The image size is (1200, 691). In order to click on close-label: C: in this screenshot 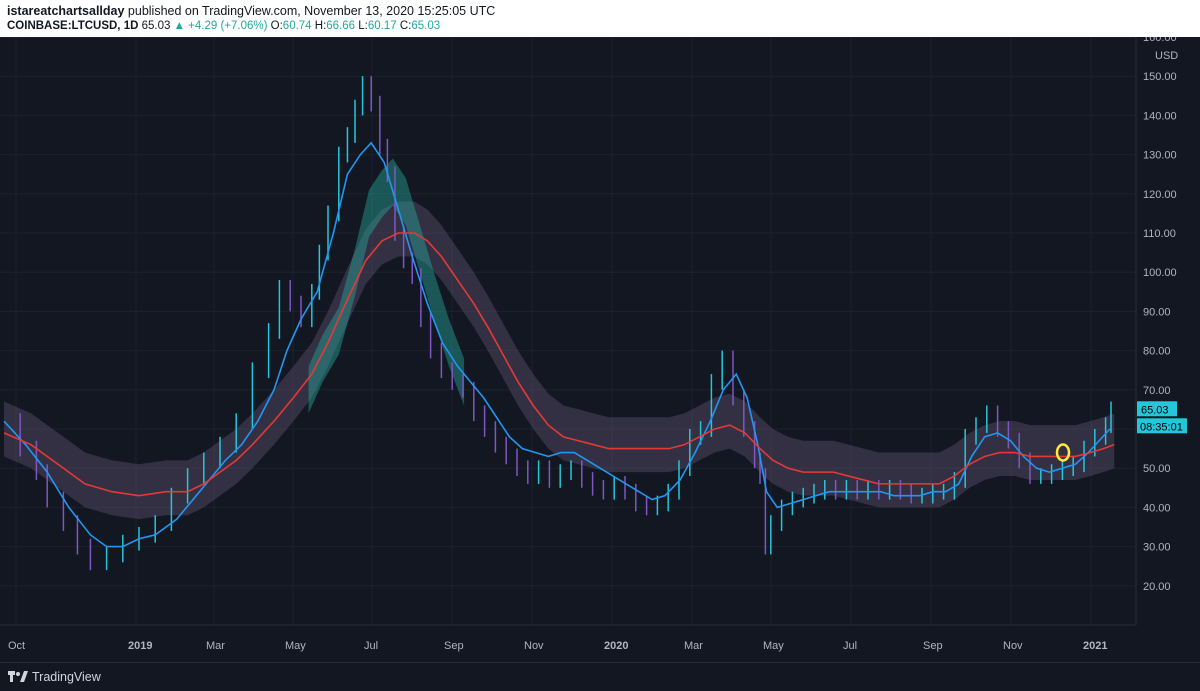, I will do `click(405, 26)`.